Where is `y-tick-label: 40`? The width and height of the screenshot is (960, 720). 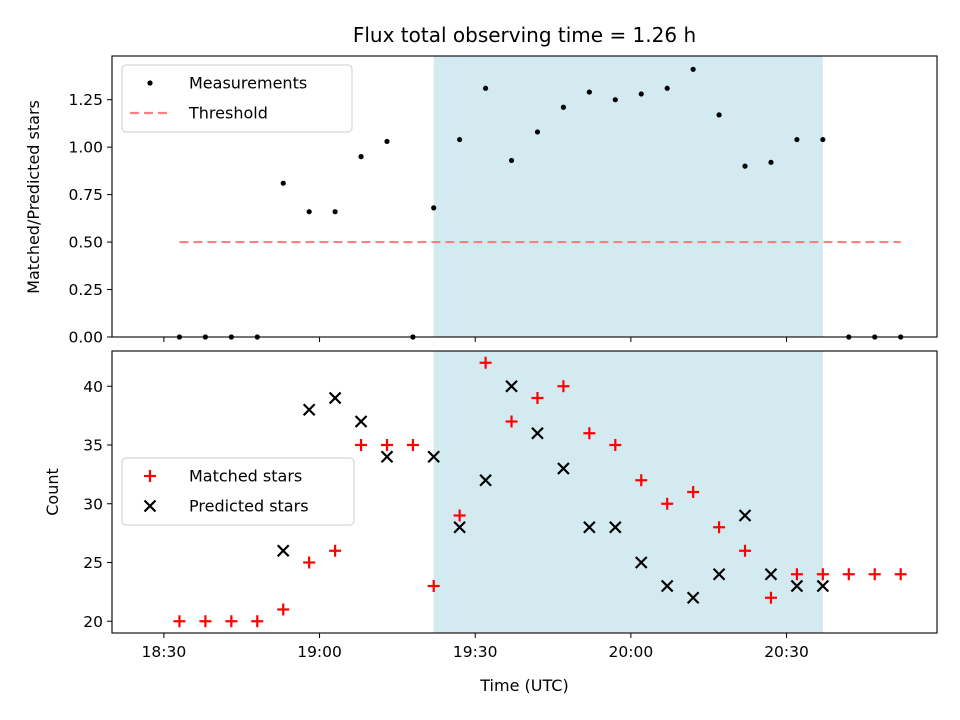
y-tick-label: 40 is located at coordinates (93, 387).